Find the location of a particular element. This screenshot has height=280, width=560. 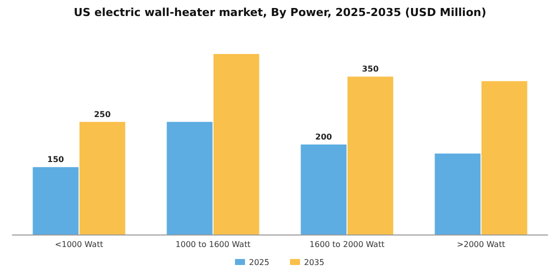

x-tick-label: 1000 to 1600 Watt is located at coordinates (213, 244).